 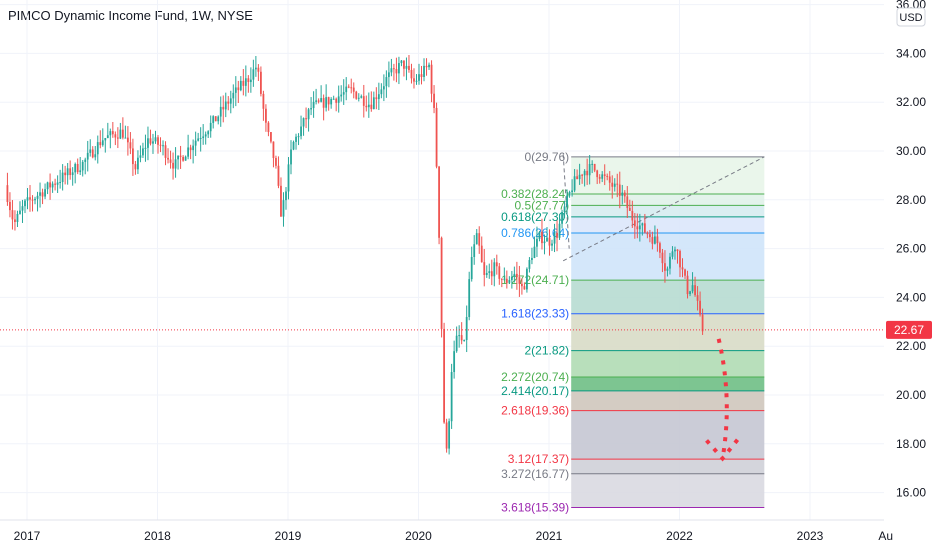 What do you see at coordinates (911, 6) in the screenshot?
I see `price-tick-10: 36.00` at bounding box center [911, 6].